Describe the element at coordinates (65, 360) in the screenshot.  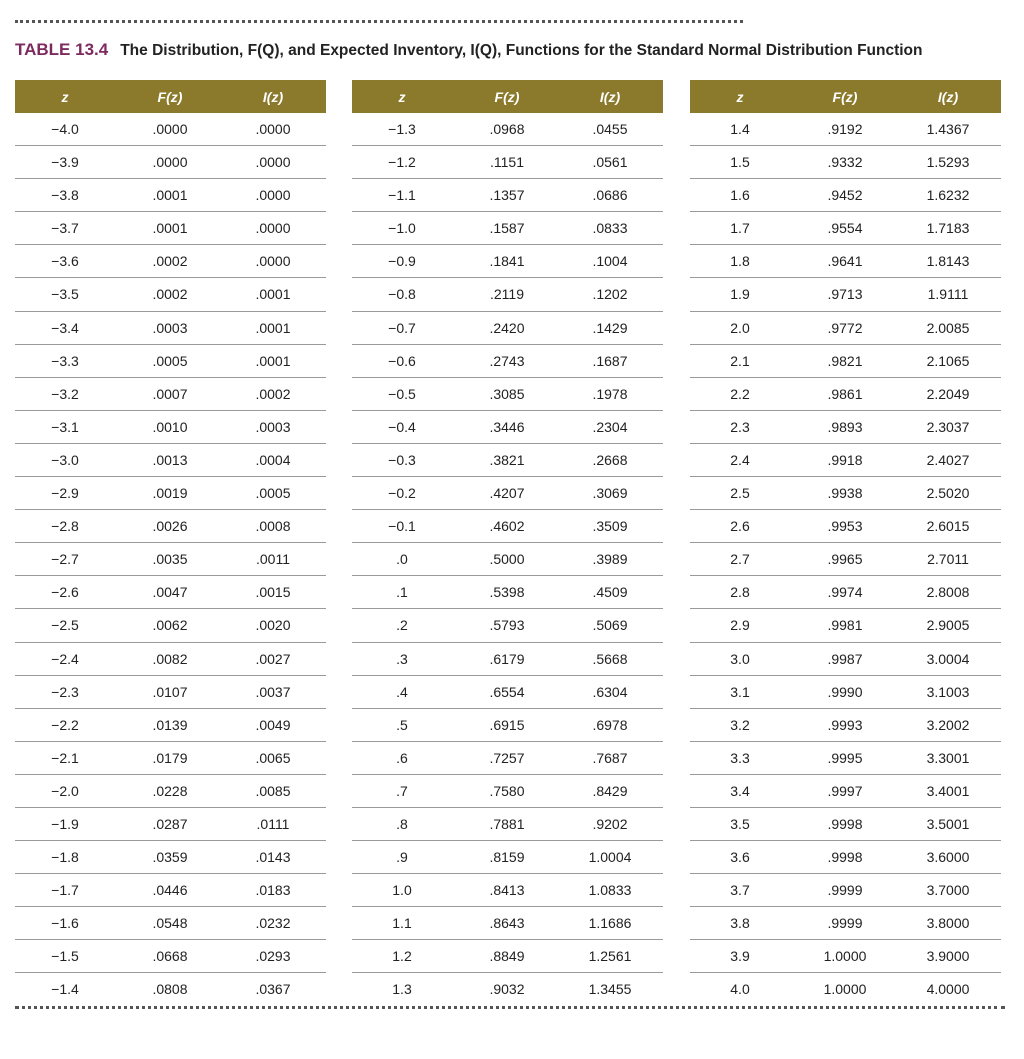
I see `table-cell: −3.3` at that location.